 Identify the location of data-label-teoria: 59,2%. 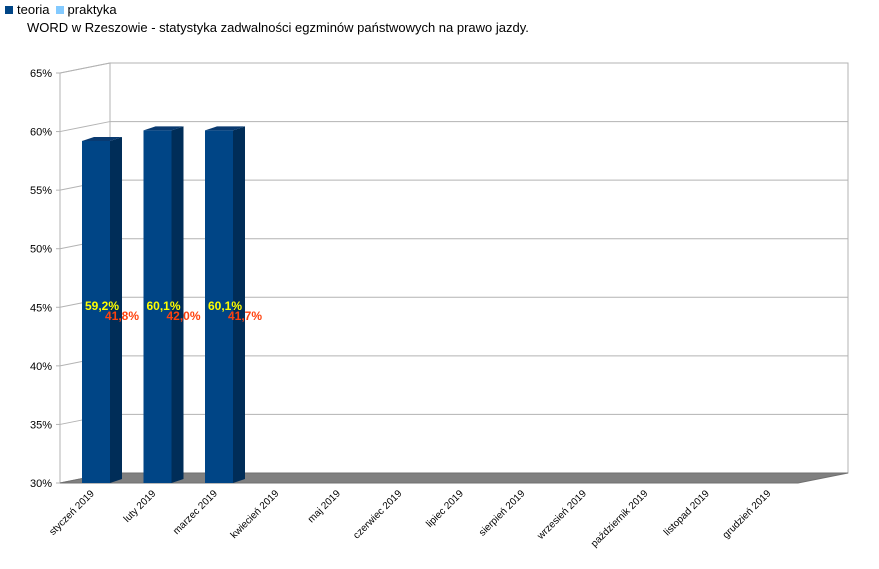
(102, 306).